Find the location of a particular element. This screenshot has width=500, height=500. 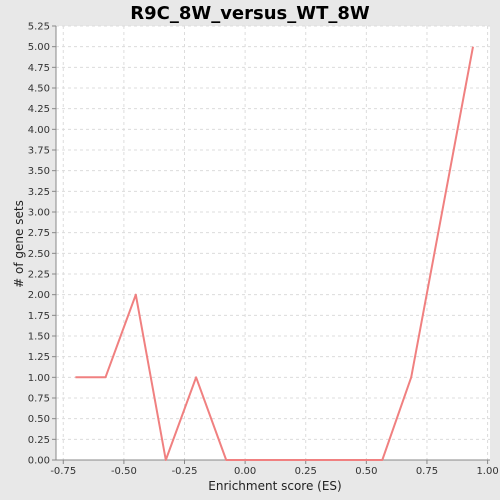

y-tick-label: 3.50 is located at coordinates (39, 171).